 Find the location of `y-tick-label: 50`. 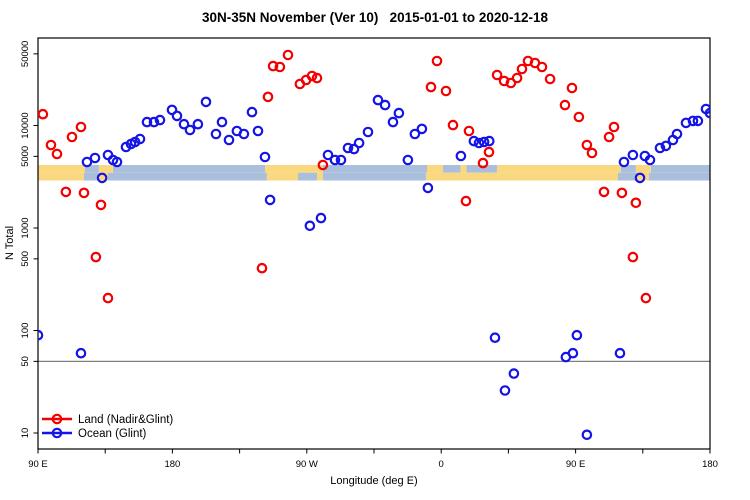

y-tick-label: 50 is located at coordinates (25, 361).